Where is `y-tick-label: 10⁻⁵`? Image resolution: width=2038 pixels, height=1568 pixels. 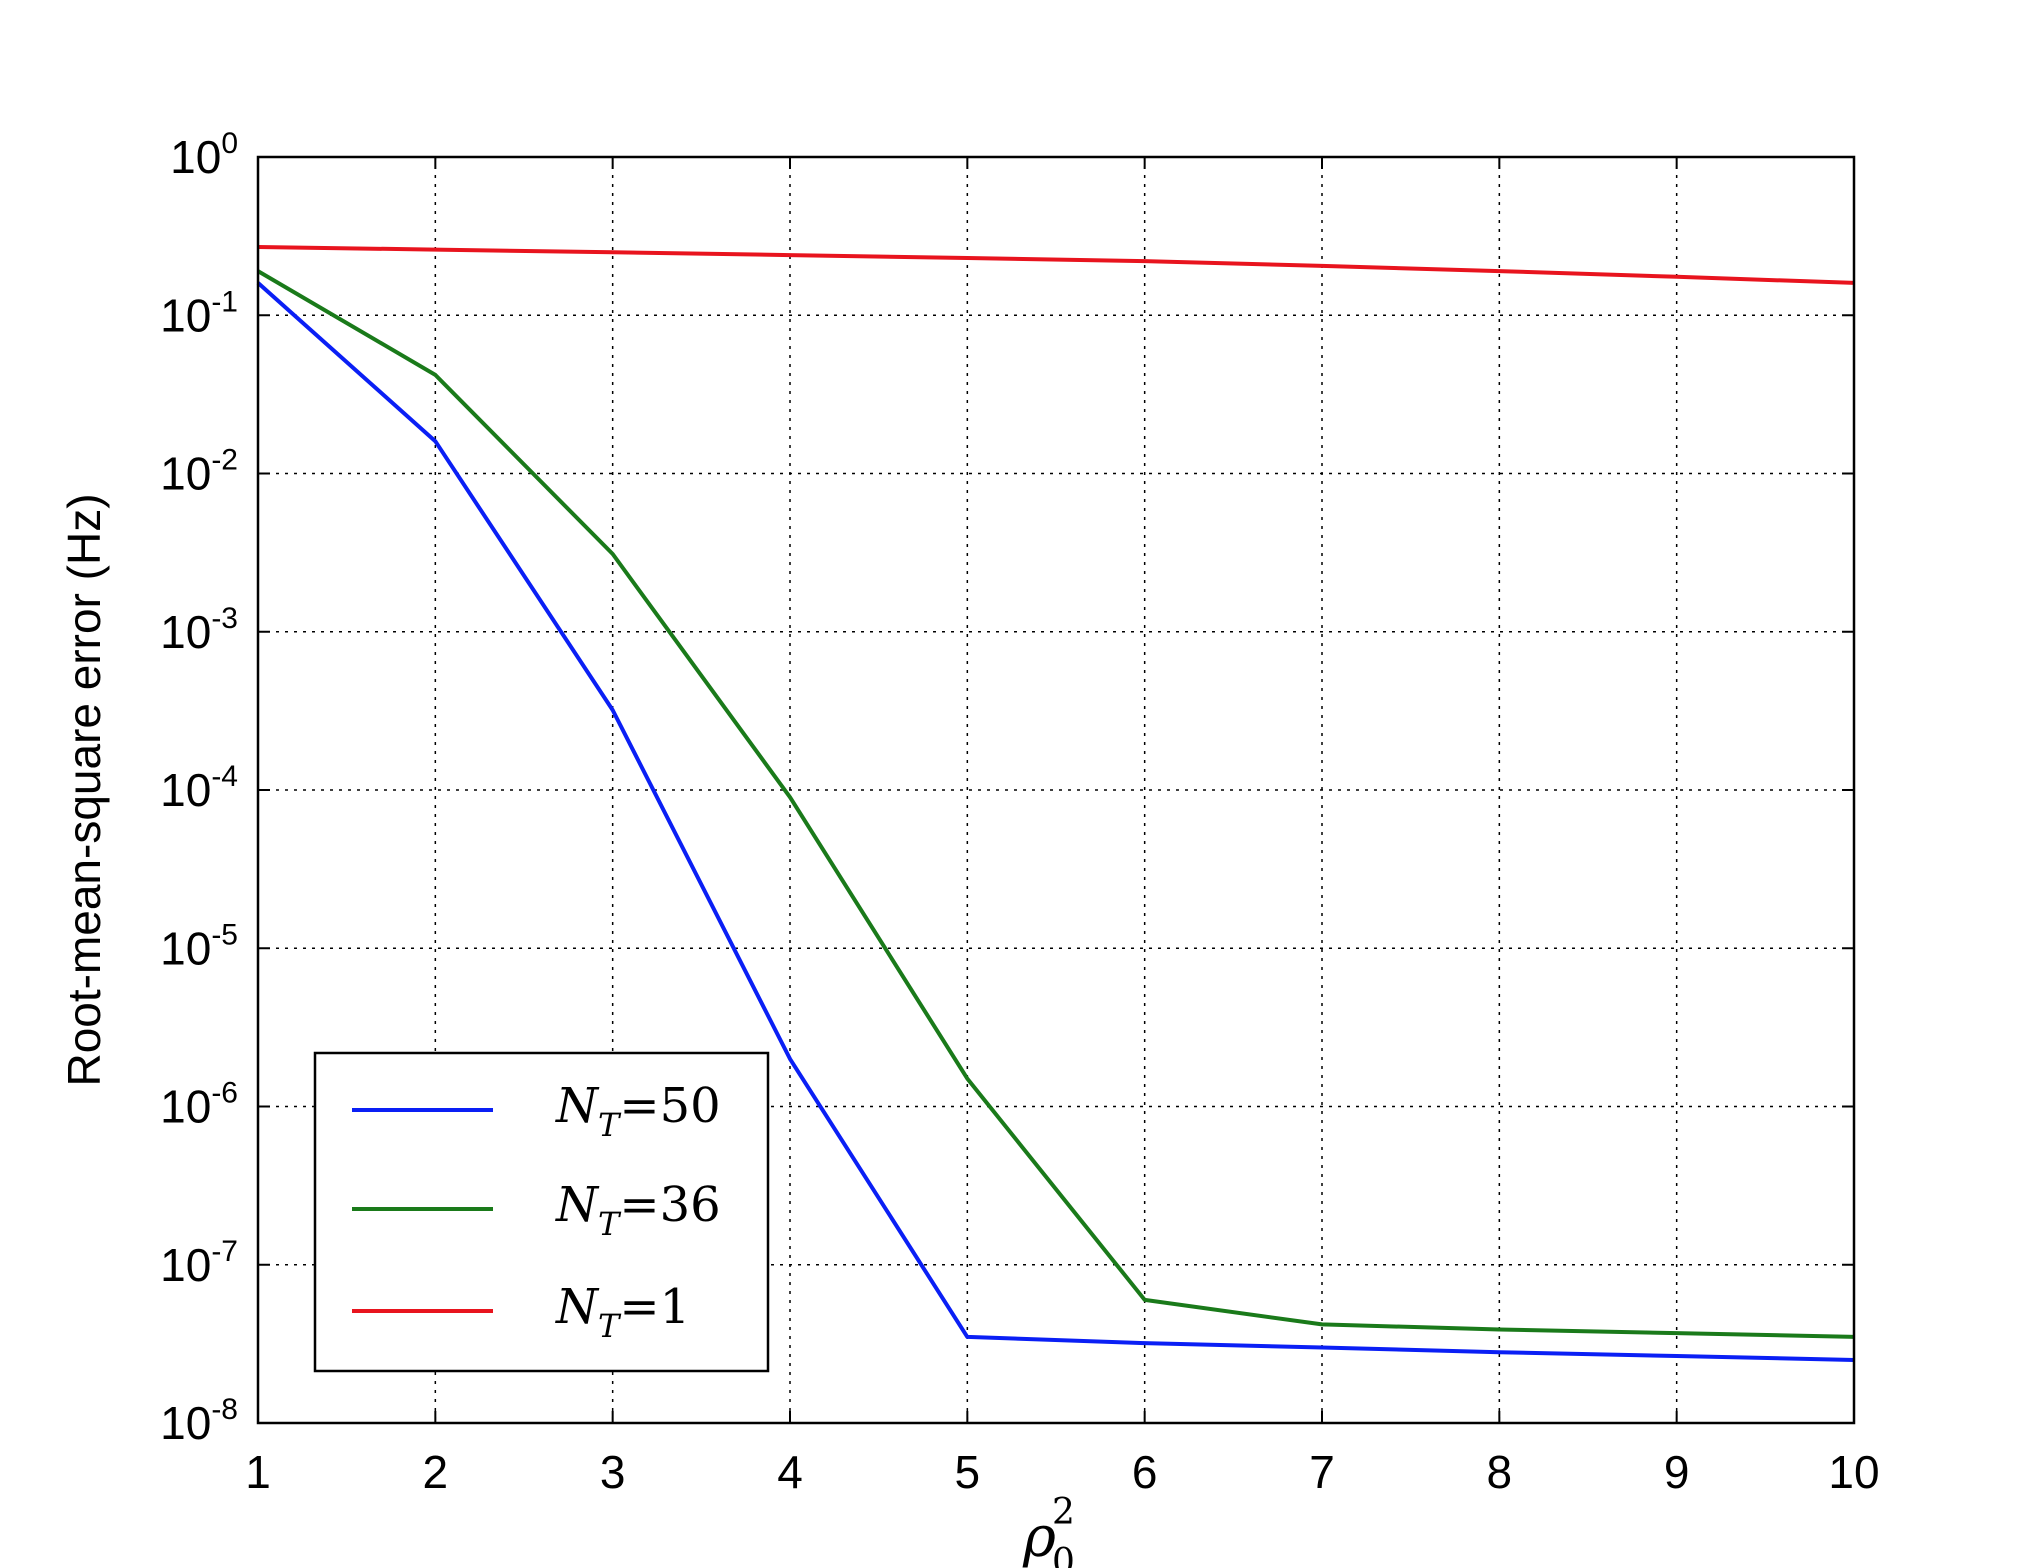 y-tick-label: 10⁻⁵ is located at coordinates (199, 946).